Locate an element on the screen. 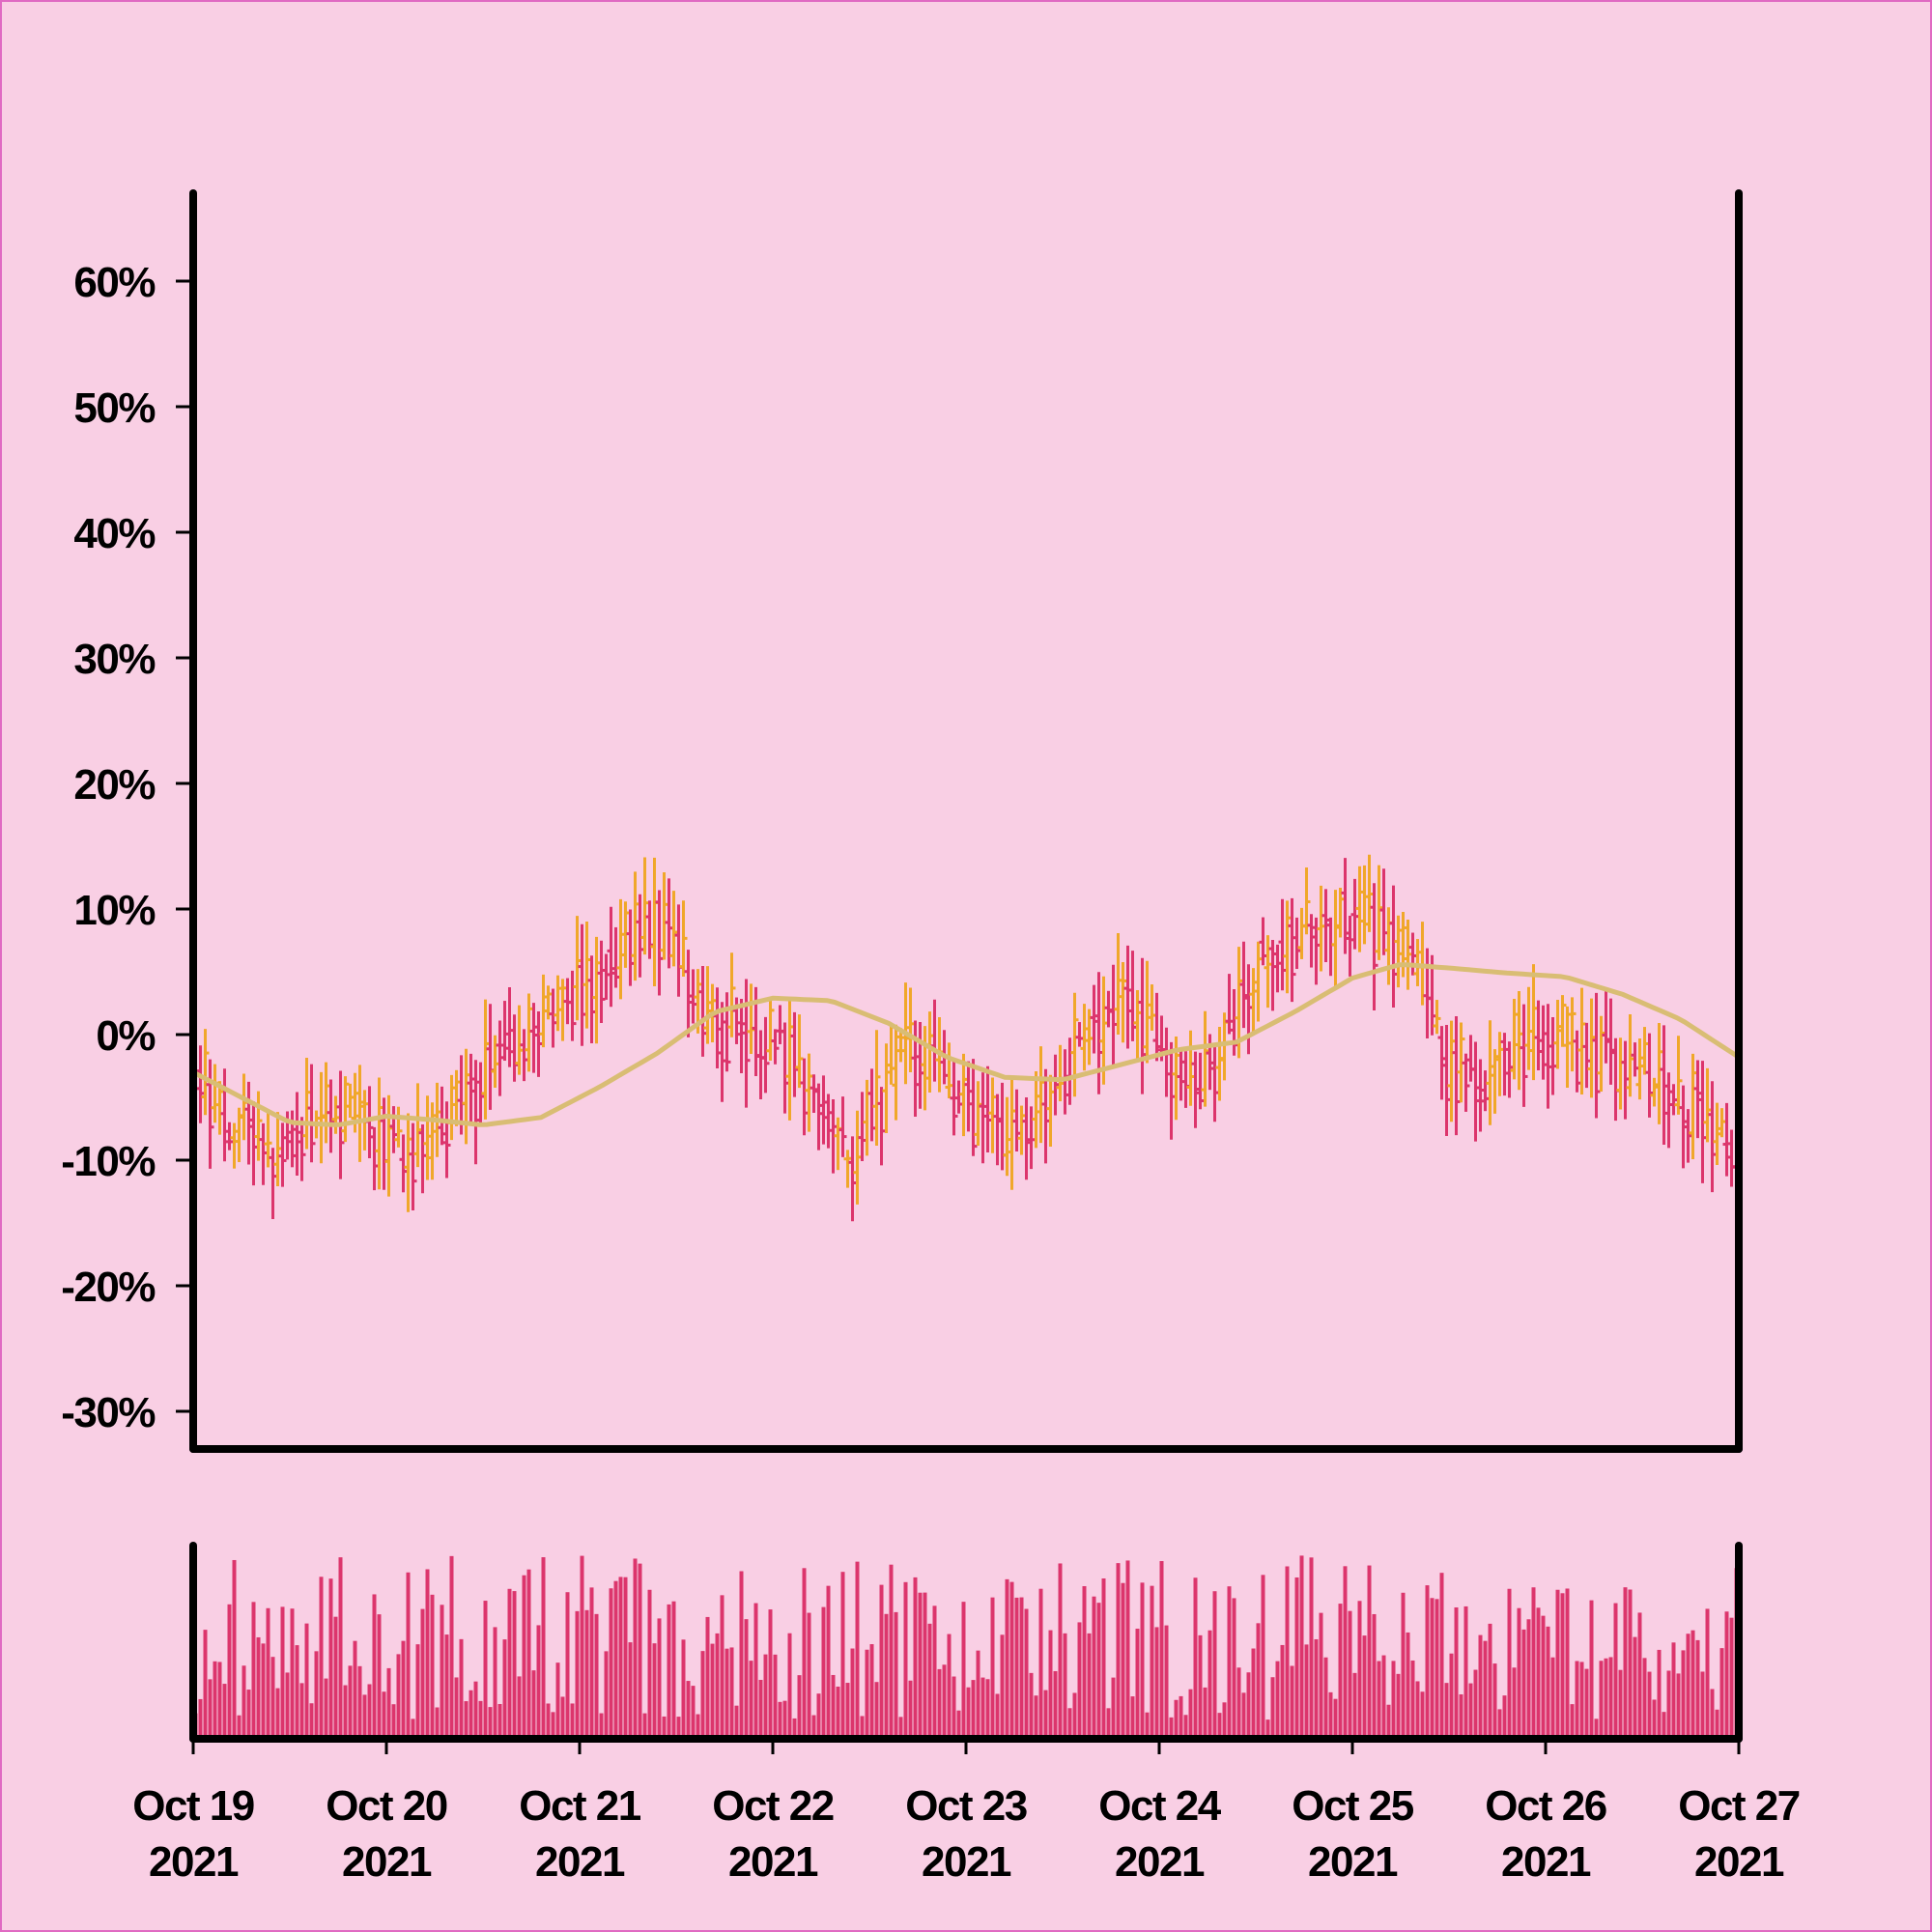 The height and width of the screenshot is (1932, 1932). y-tick-label: -10% is located at coordinates (108, 1161).